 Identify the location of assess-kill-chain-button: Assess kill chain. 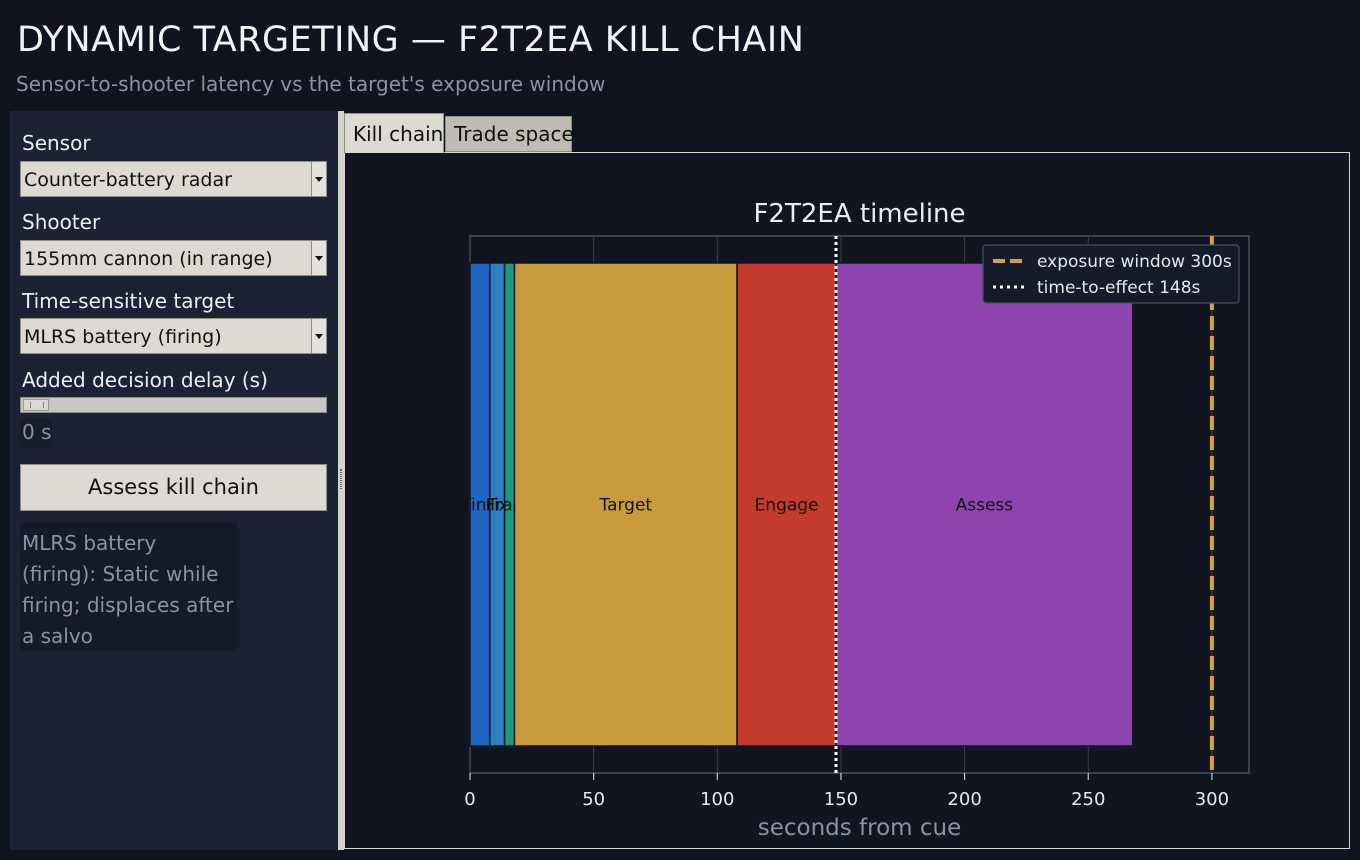
(173, 487).